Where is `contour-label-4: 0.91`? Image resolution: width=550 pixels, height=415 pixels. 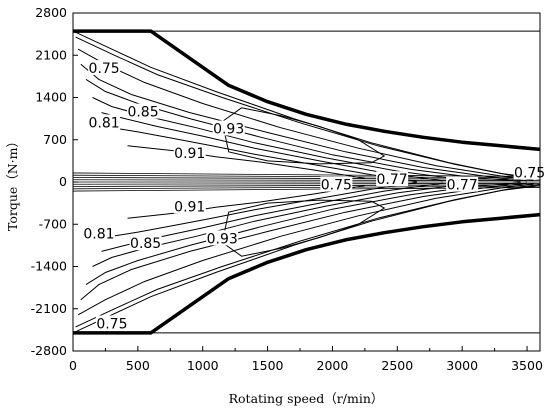
contour-label-4: 0.91 is located at coordinates (189, 154).